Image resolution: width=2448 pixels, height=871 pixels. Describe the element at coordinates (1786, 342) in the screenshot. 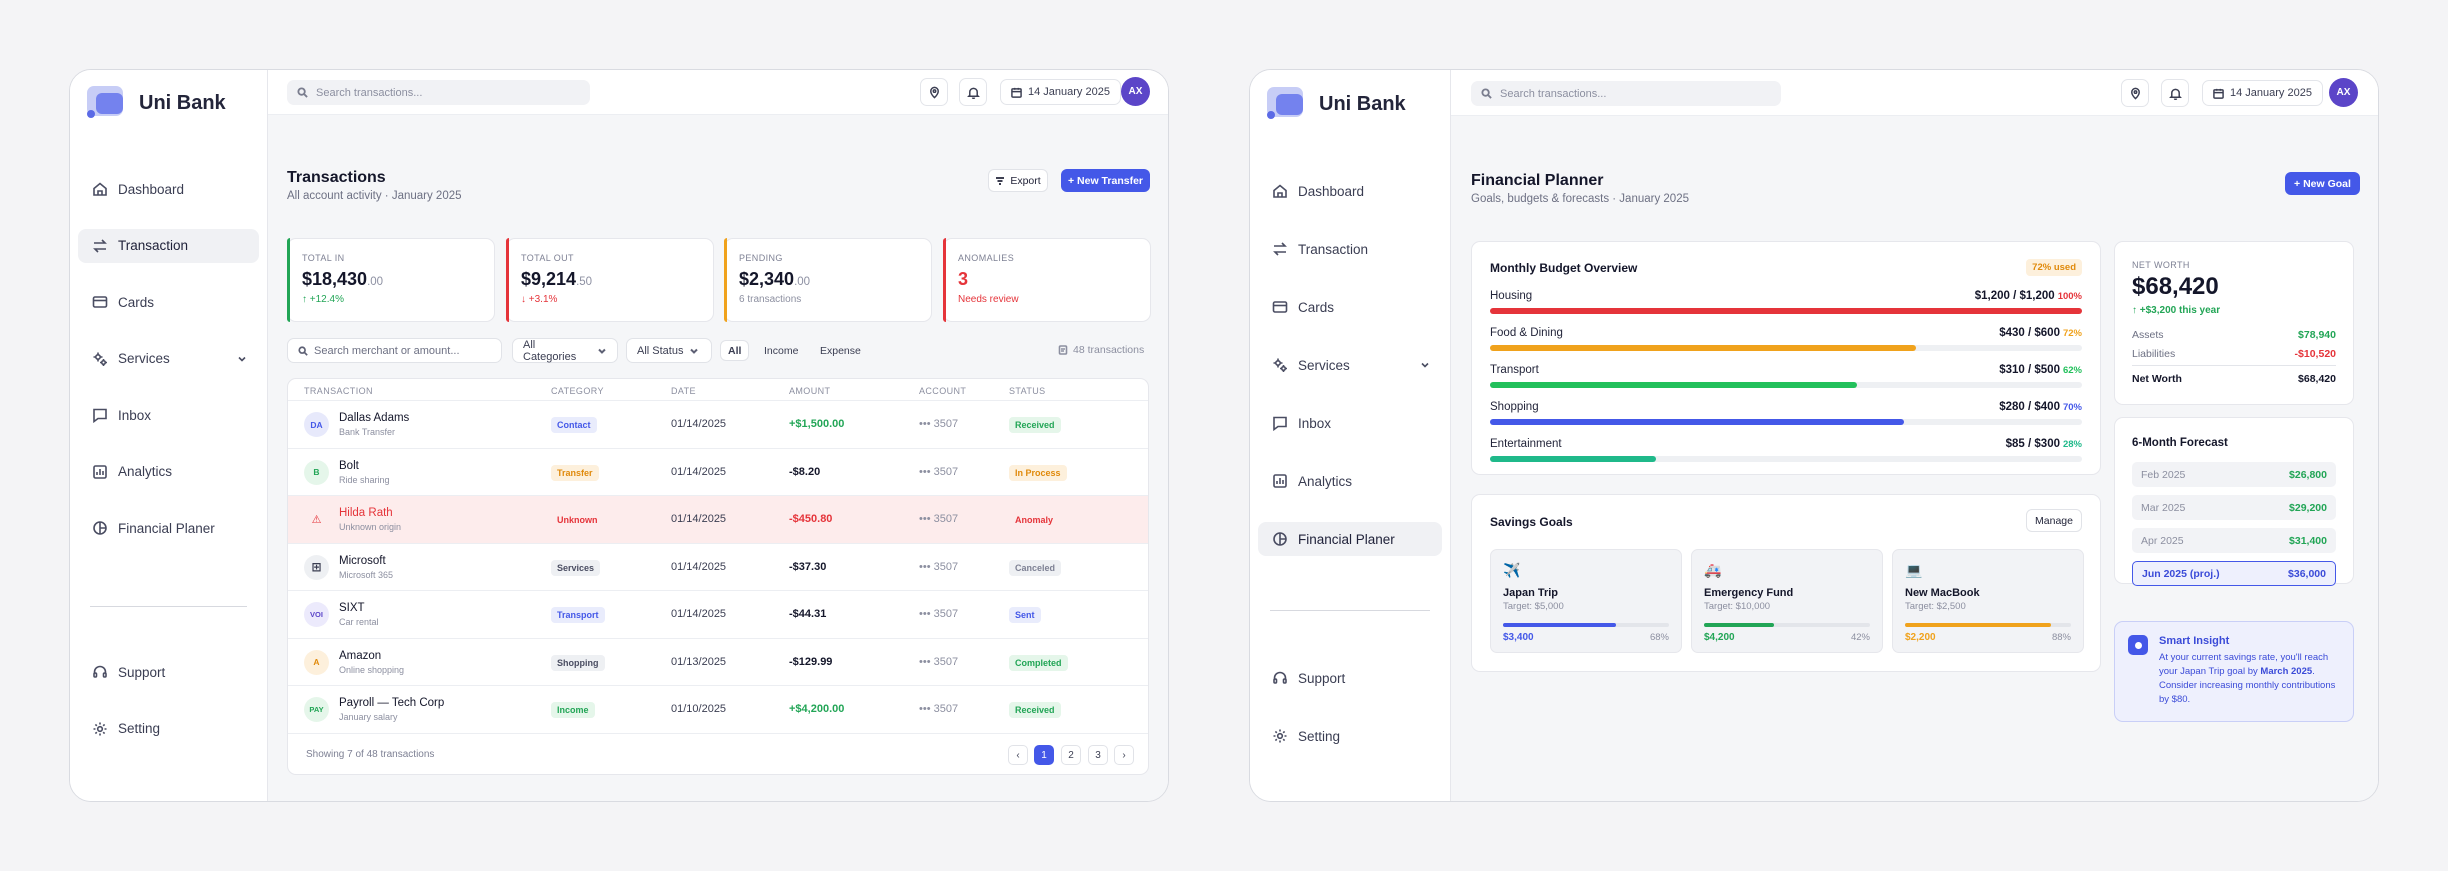

I see `budget-row: Food & Dining $430 / $600 72%` at that location.